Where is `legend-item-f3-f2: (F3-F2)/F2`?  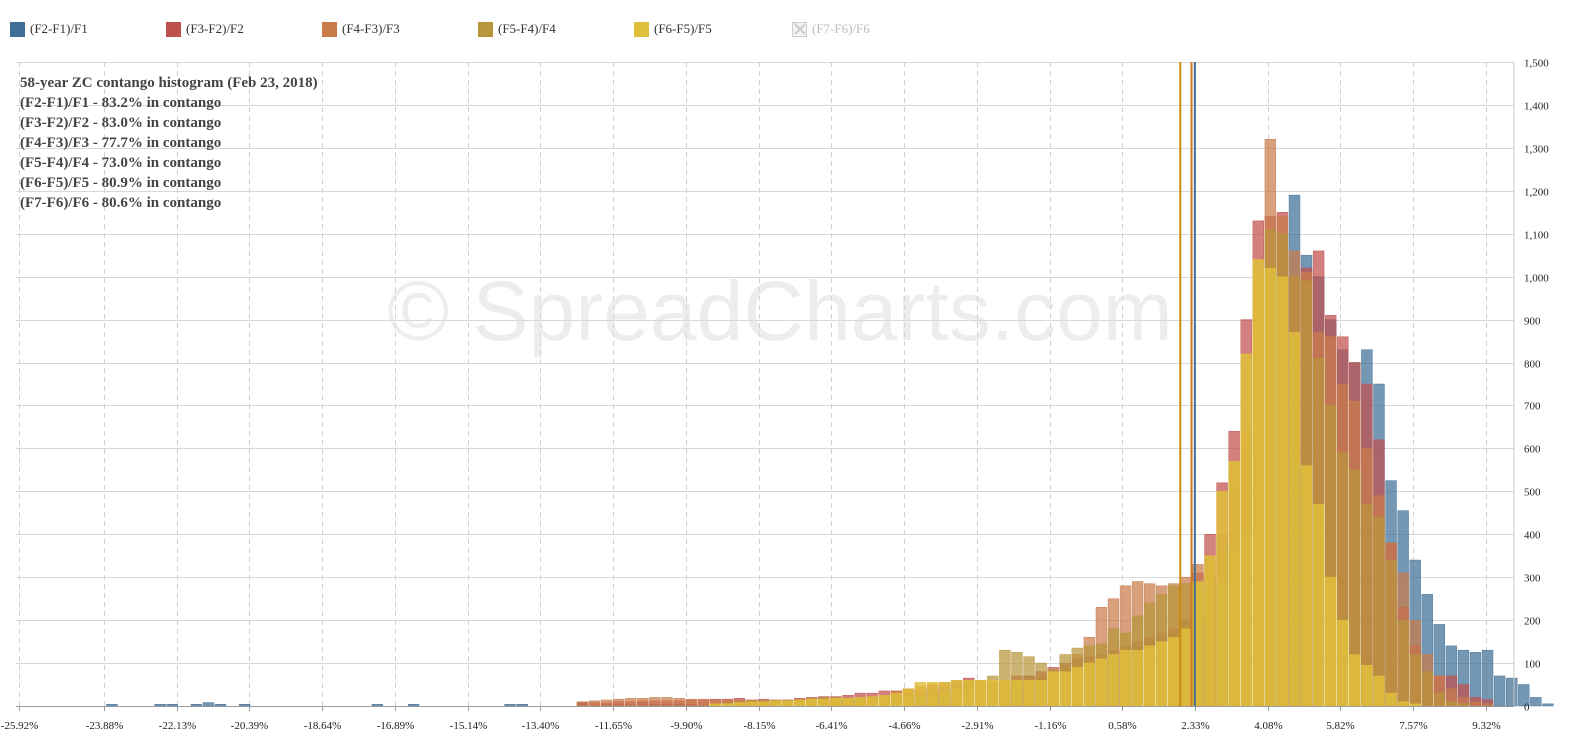
legend-item-f3-f2: (F3-F2)/F2 is located at coordinates (205, 29).